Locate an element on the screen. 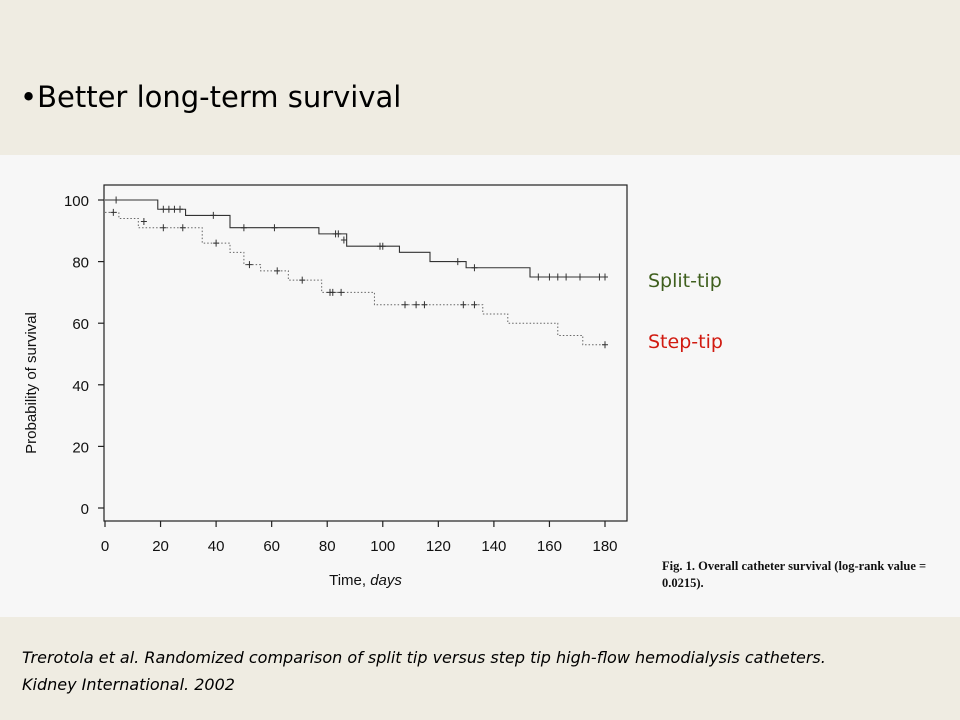 Image resolution: width=960 pixels, height=720 pixels. x-tick-label: 80 is located at coordinates (327, 546).